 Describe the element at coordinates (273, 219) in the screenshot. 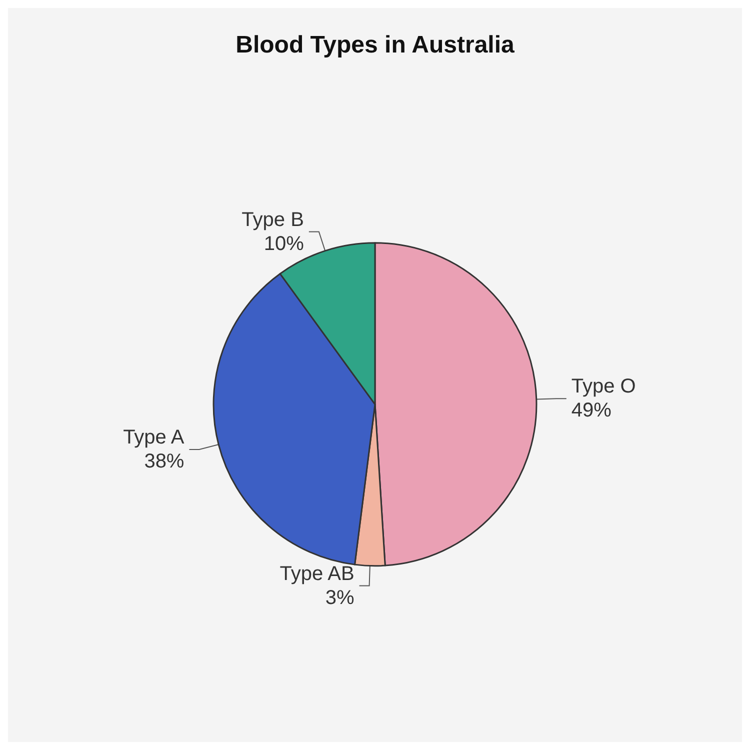

I see `slice-label: Type B` at that location.